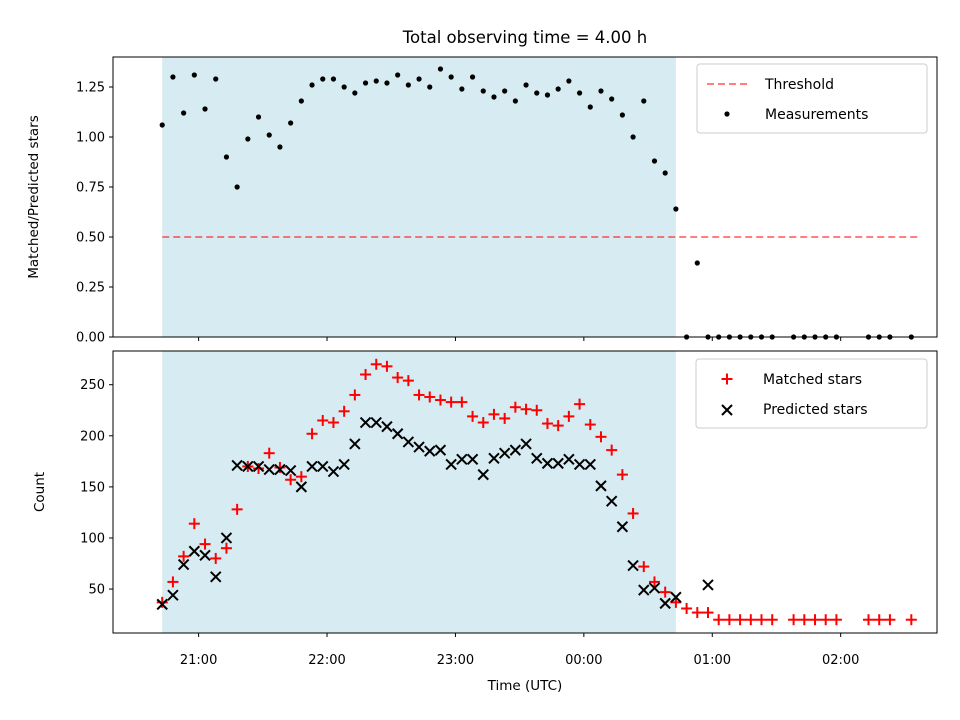 The width and height of the screenshot is (960, 720). I want to click on y-tick-label: 0.00, so click(90, 338).